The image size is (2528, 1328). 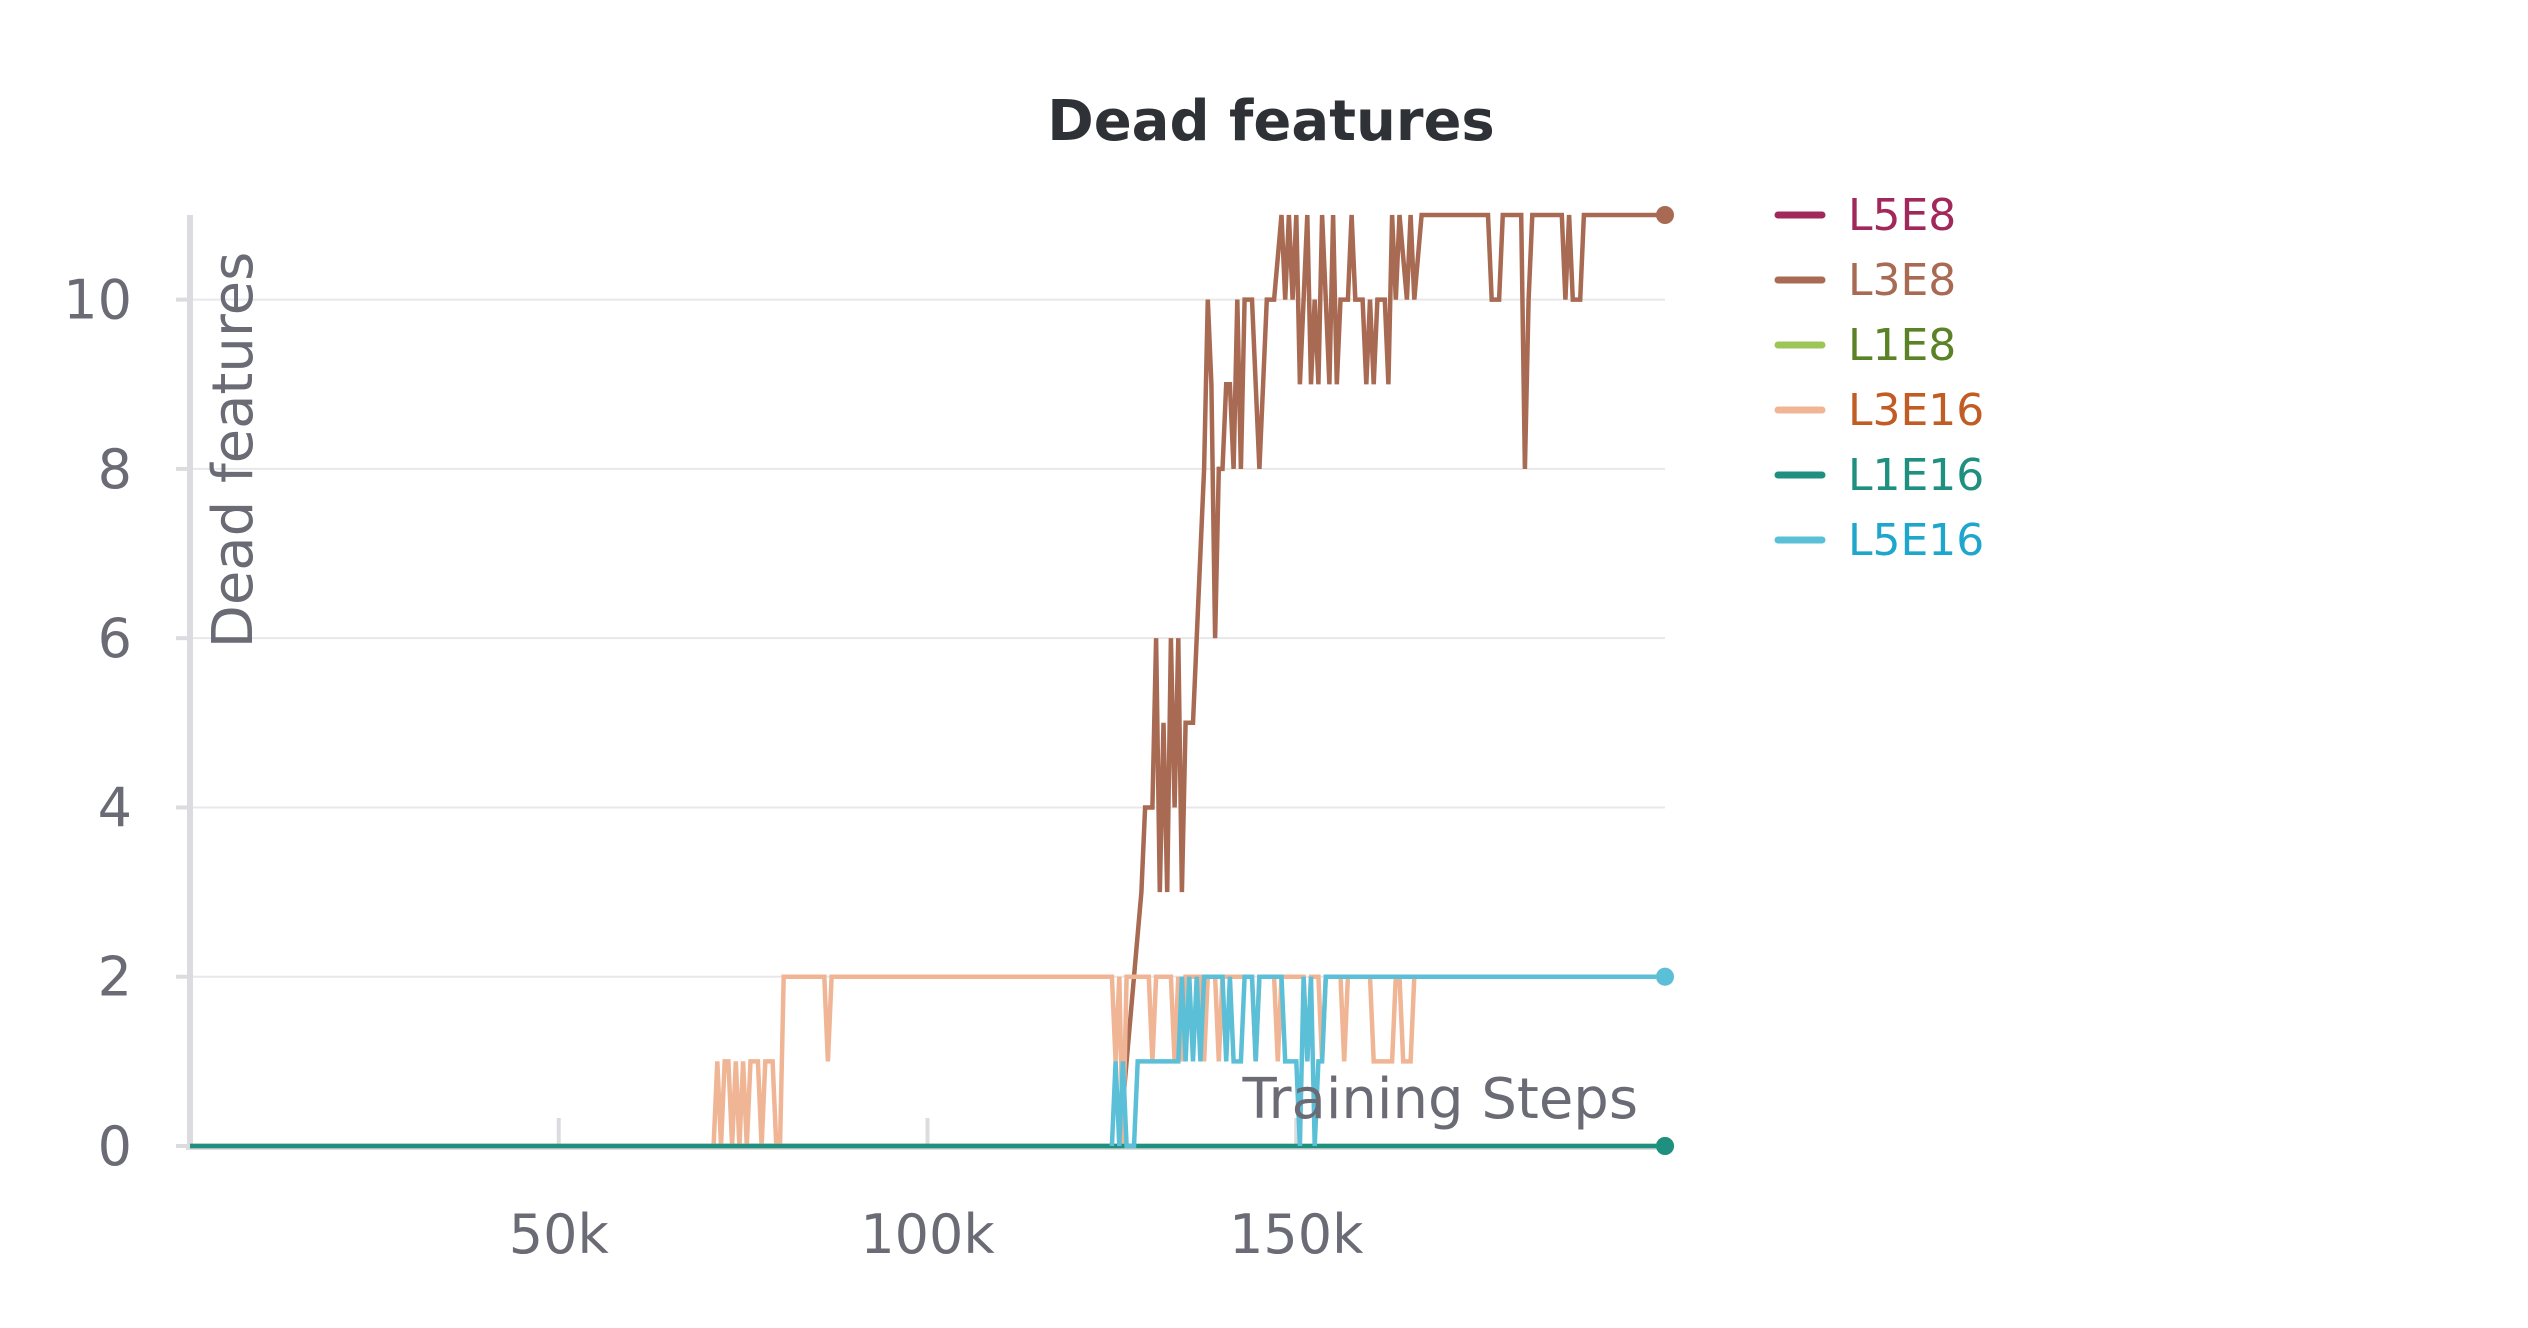 What do you see at coordinates (1902, 280) in the screenshot?
I see `legend-label-l3e8: L3E8` at bounding box center [1902, 280].